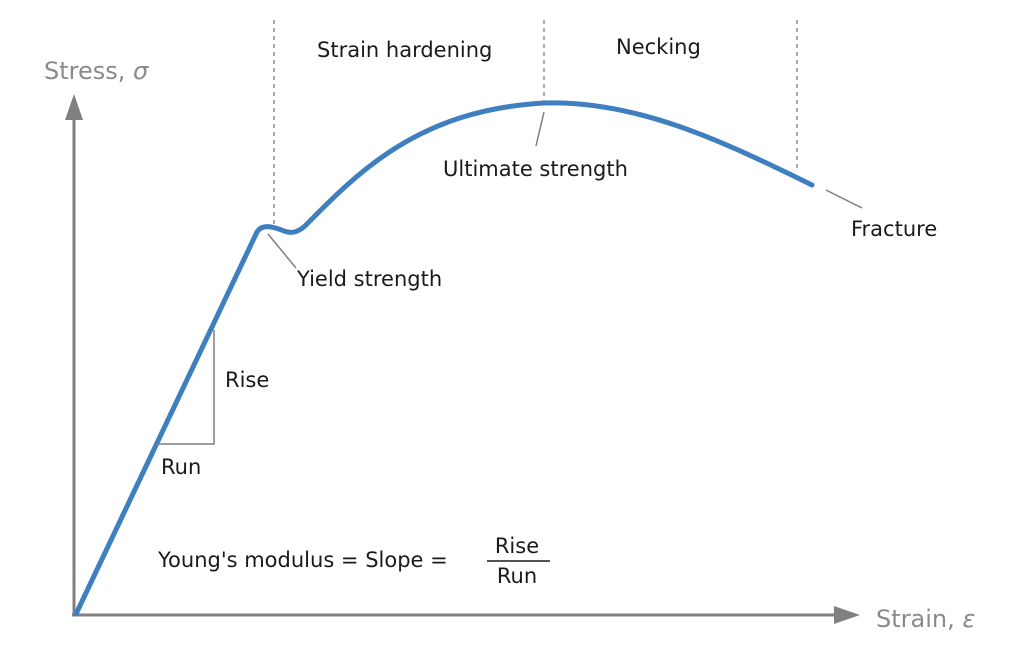 The height and width of the screenshot is (669, 1024). I want to click on y-axis-label: Stress, σ, so click(96, 71).